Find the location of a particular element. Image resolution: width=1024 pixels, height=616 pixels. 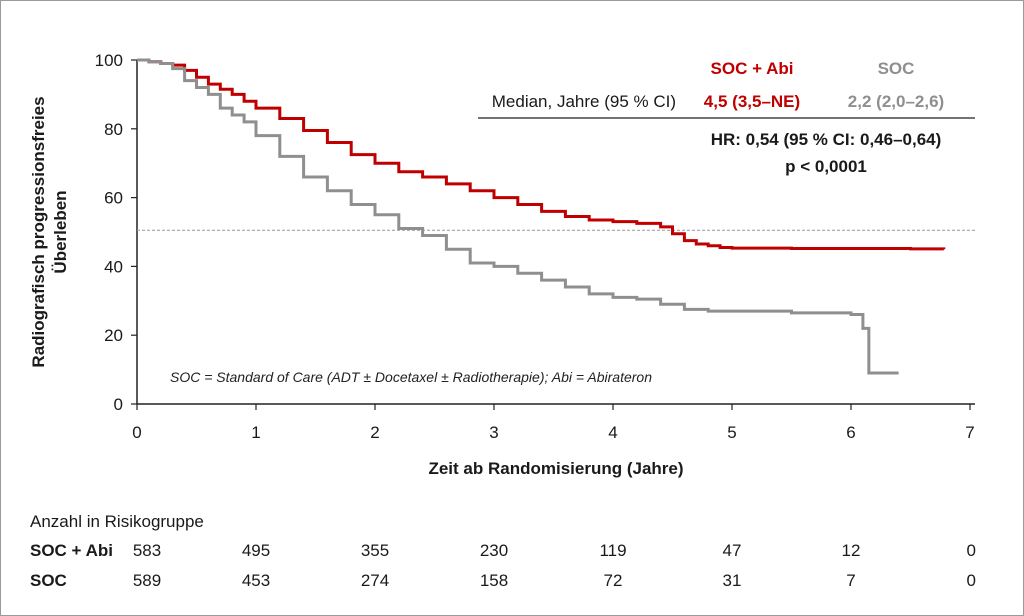

legend-soc-abi: SOC + Abi is located at coordinates (752, 68).